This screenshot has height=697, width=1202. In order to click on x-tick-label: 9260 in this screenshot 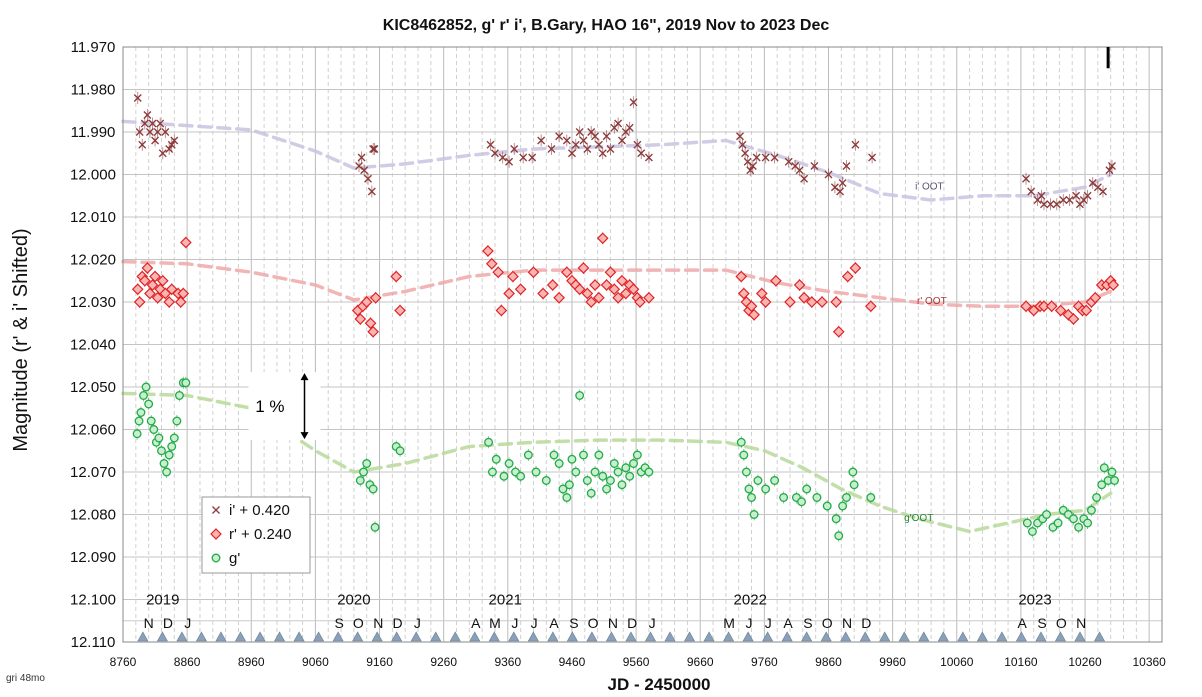, I will do `click(443, 662)`.